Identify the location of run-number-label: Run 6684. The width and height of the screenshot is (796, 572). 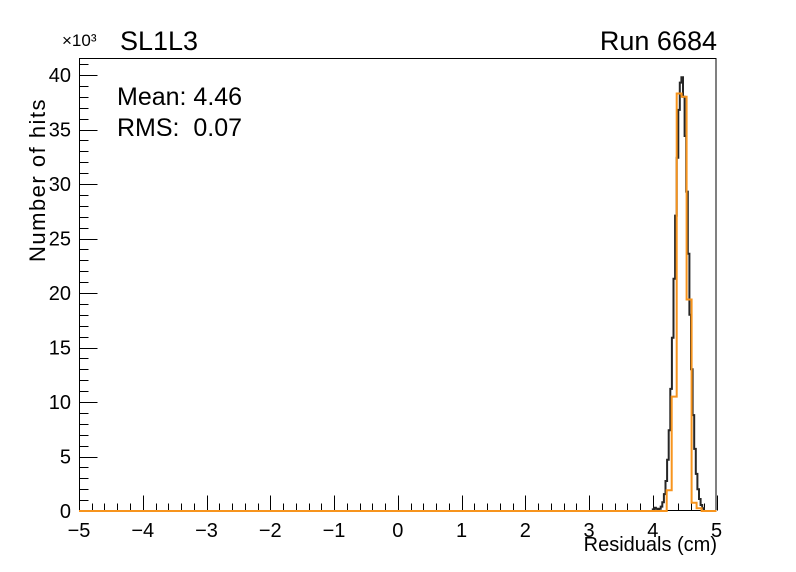
(658, 41).